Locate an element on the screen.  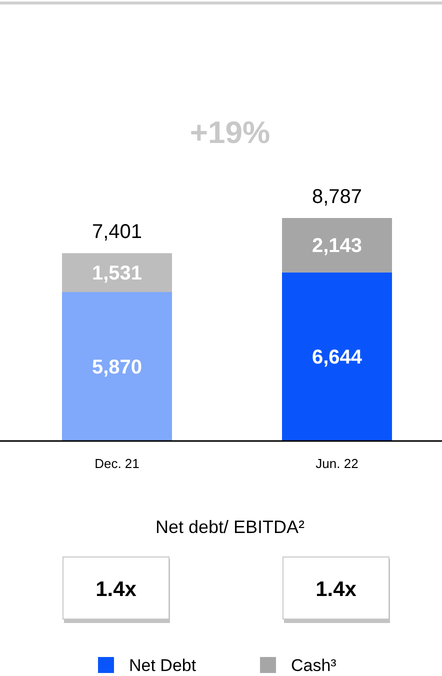
total-label: 8,787 is located at coordinates (337, 197).